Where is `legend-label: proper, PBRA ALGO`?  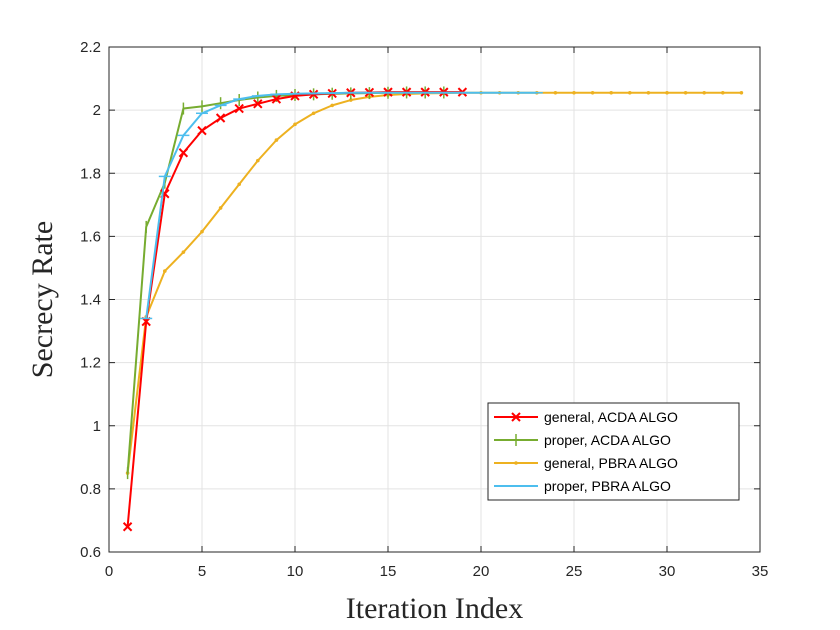
legend-label: proper, PBRA ALGO is located at coordinates (607, 486).